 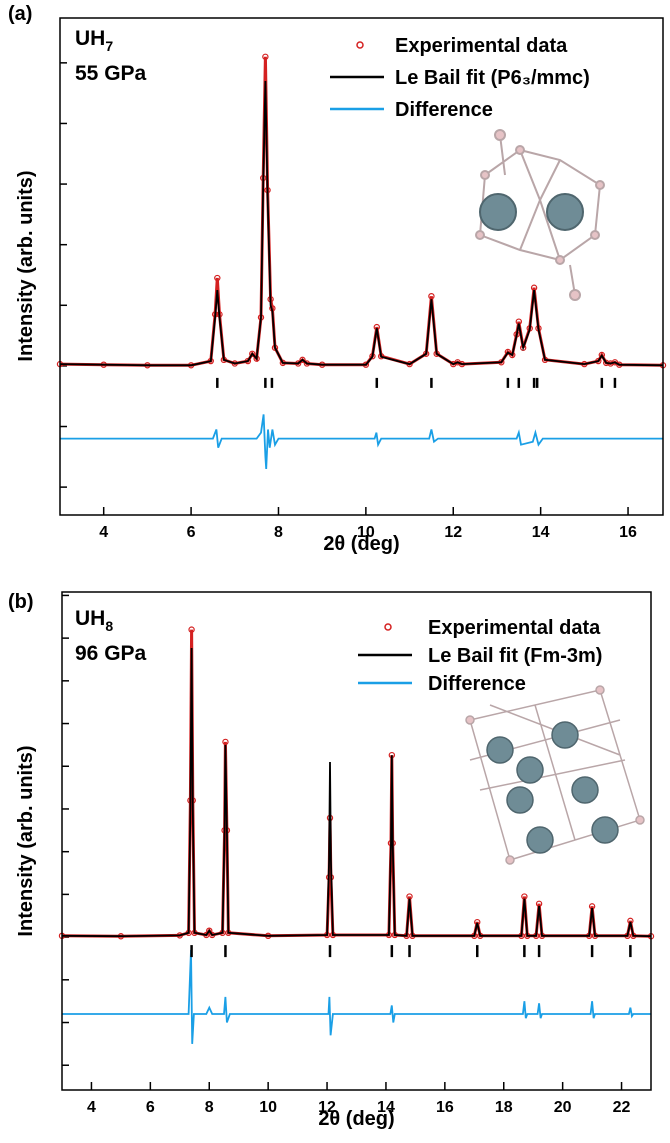 I want to click on legend-label: Le Bail fit (Fm-3m), so click(x=515, y=656).